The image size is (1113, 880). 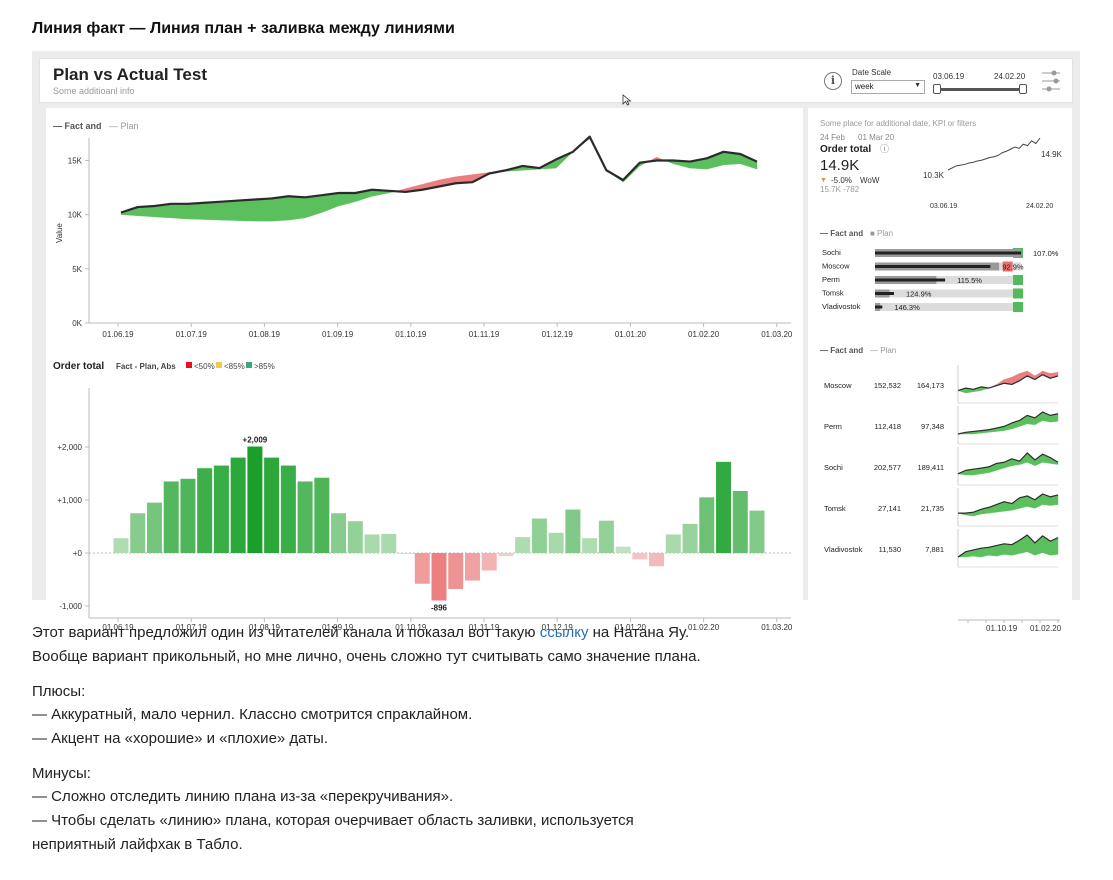 What do you see at coordinates (833, 426) in the screenshot?
I see `multiples-city-label: Perm` at bounding box center [833, 426].